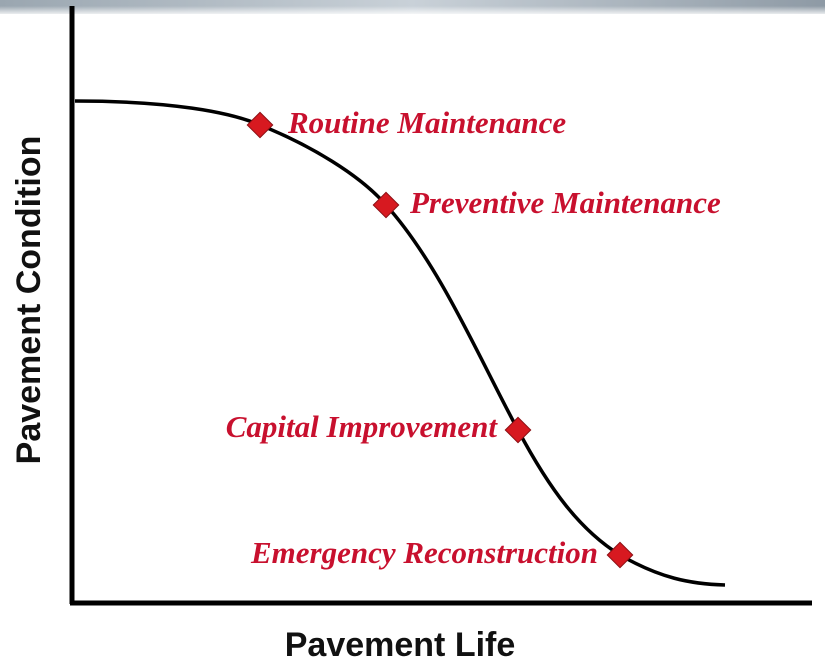  What do you see at coordinates (412, 11) in the screenshot?
I see `top-band-fade` at bounding box center [412, 11].